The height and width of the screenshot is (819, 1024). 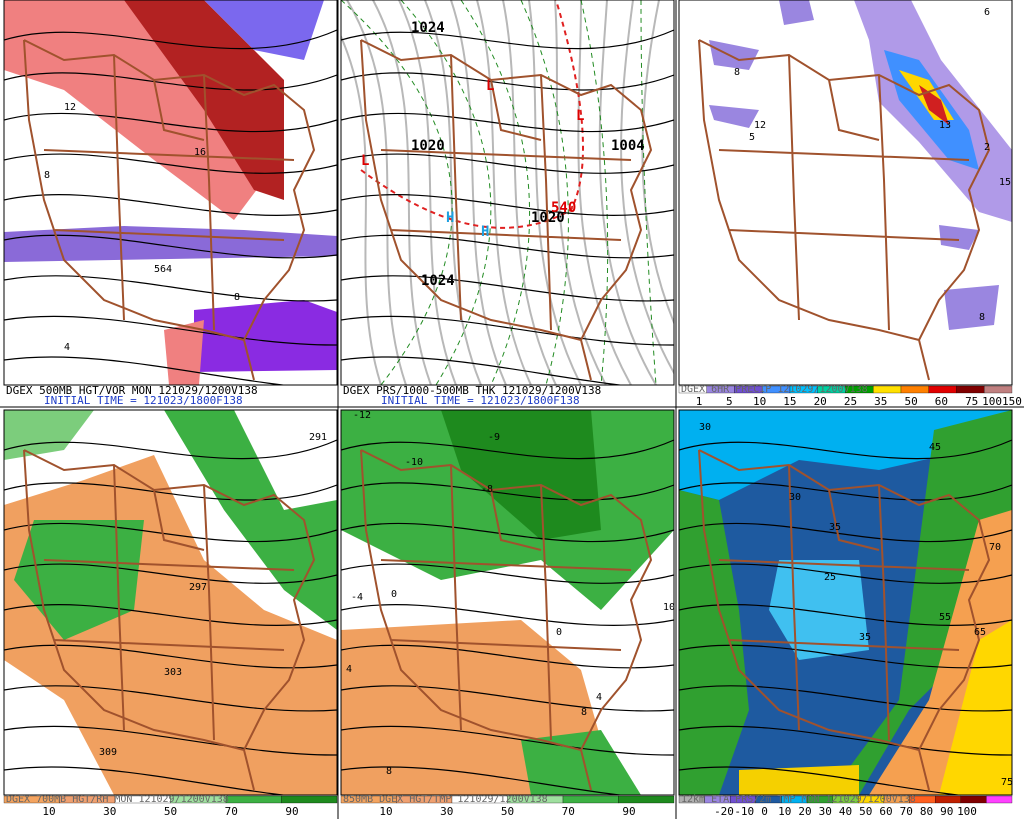 I want to click on map-label: 297, so click(x=198, y=587).